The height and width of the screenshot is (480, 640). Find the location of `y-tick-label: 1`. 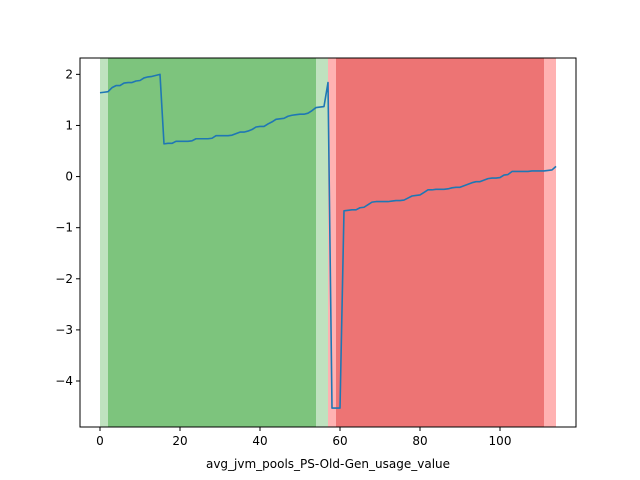

y-tick-label: 1 is located at coordinates (69, 125).